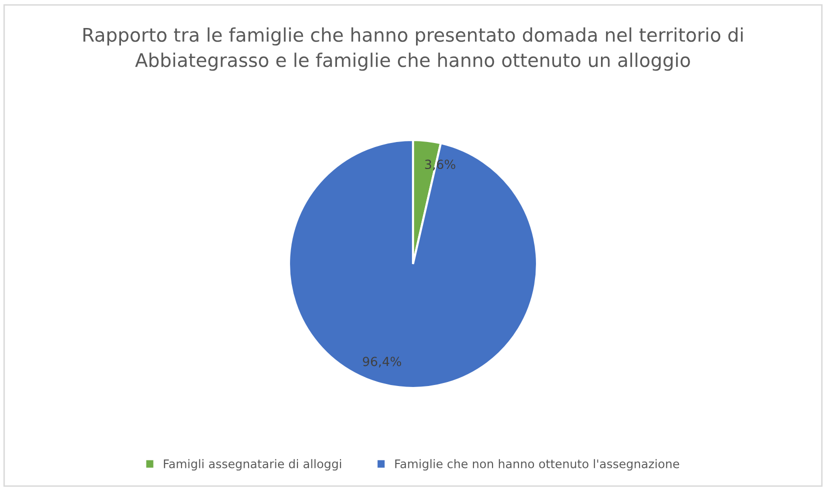 Image resolution: width=826 pixels, height=491 pixels. I want to click on legend-label: Famigli assegnatarie di alloggi, so click(253, 465).